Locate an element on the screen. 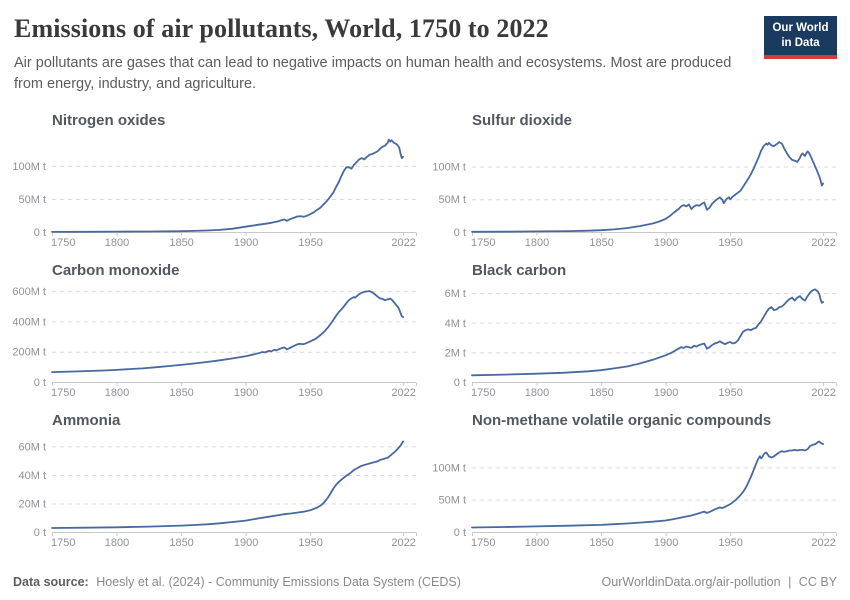 The width and height of the screenshot is (850, 600). license-badge: CC BY is located at coordinates (817, 582).